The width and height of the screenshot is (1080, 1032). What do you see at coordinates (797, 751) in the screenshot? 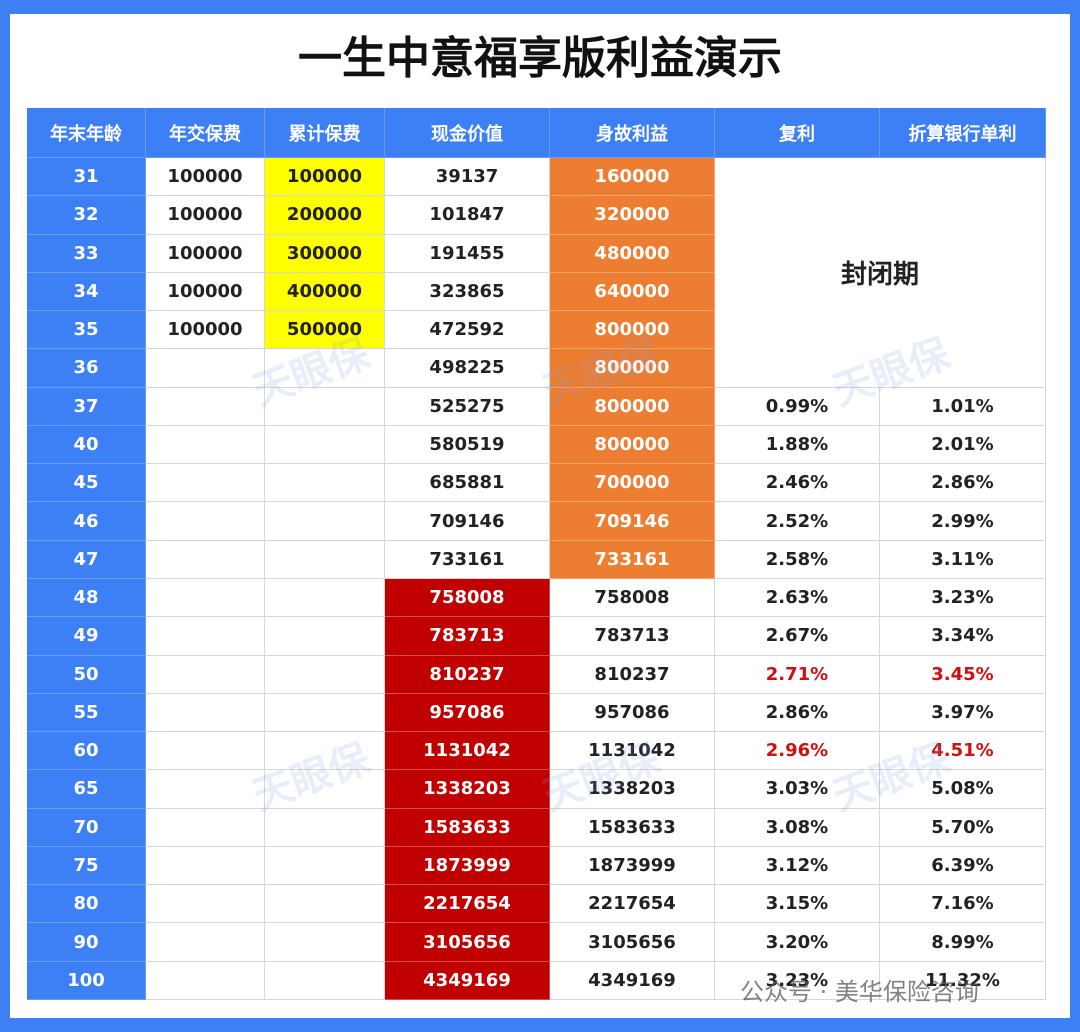
I see `table-cell: 2.96%` at bounding box center [797, 751].